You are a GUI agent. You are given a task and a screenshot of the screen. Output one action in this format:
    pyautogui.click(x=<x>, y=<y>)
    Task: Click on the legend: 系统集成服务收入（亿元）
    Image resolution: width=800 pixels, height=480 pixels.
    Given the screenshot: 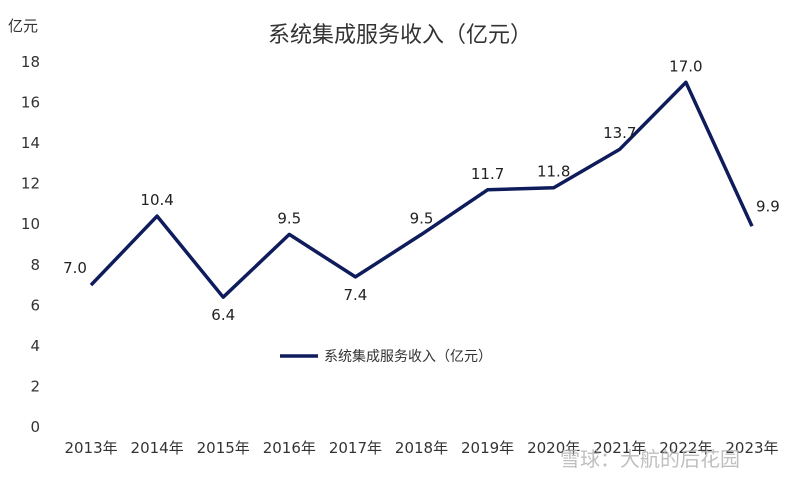 What is the action you would take?
    pyautogui.click(x=386, y=356)
    